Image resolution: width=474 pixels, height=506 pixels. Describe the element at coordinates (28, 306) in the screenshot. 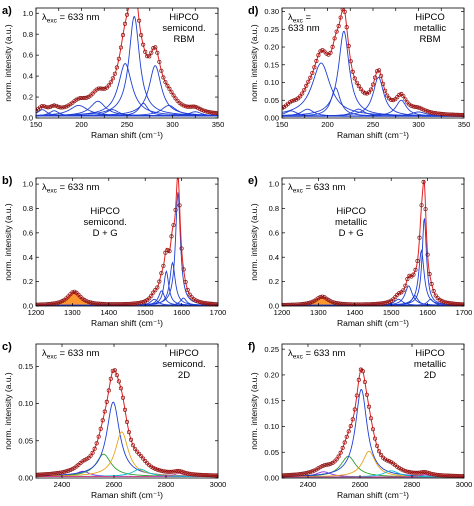

I see `y-tick-label: 0.0` at that location.